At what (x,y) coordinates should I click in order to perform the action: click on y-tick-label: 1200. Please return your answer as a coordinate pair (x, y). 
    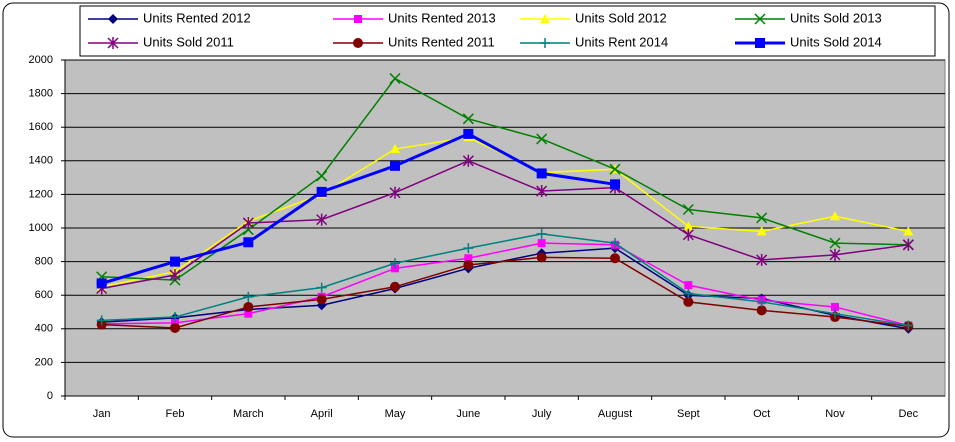
    Looking at the image, I should click on (41, 194).